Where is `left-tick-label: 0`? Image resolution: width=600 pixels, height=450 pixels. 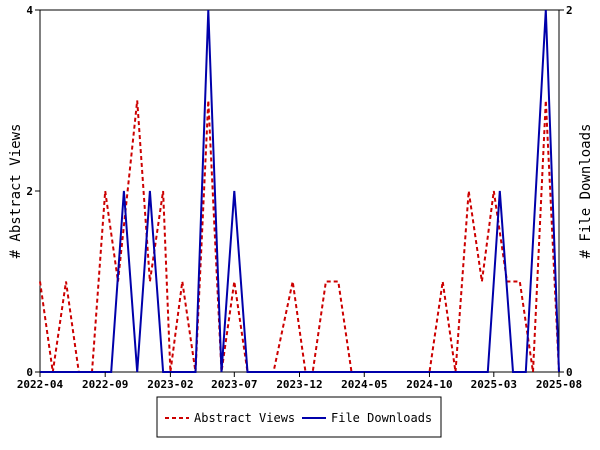
left-tick-label: 0 is located at coordinates (29, 372).